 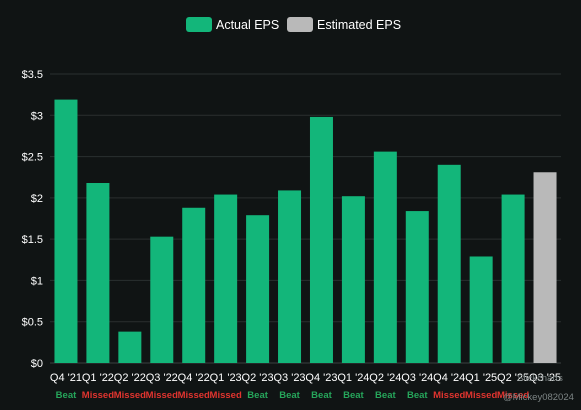 I want to click on x-tick-label: Q3 '25, so click(x=545, y=378).